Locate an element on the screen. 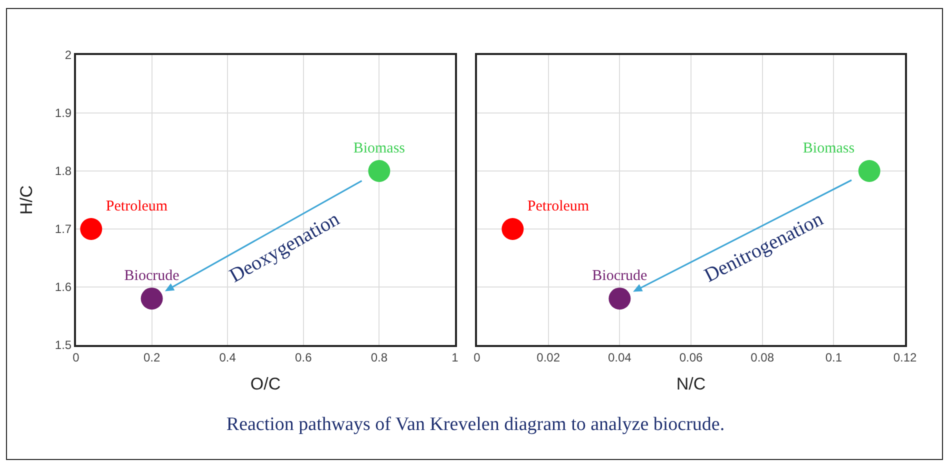 This screenshot has width=951, height=464. y-tick-label: 1.6 is located at coordinates (63, 287).